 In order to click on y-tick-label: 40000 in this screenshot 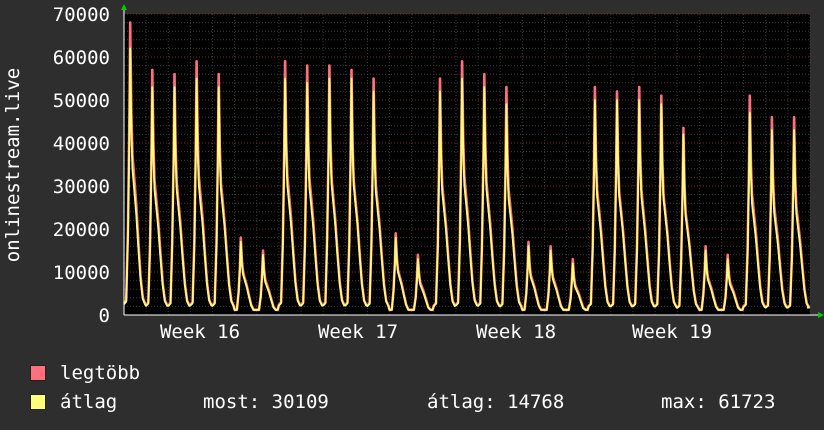, I will do `click(81, 144)`.